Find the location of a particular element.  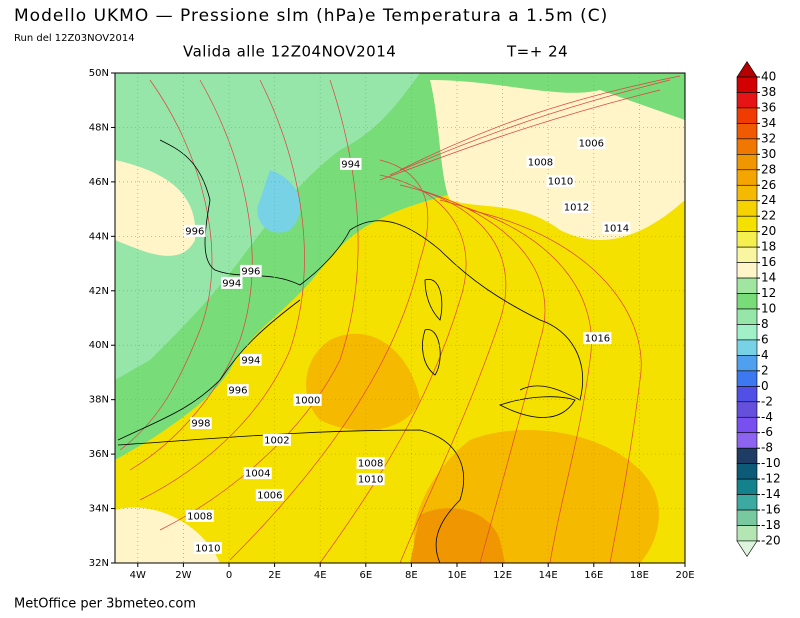

colorbar-label: 12 is located at coordinates (768, 293).